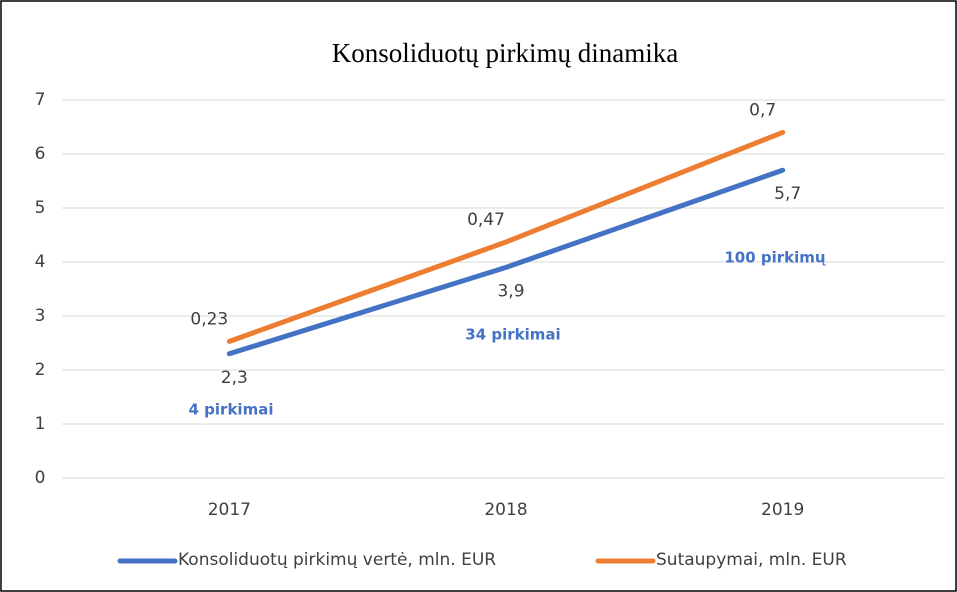 The width and height of the screenshot is (957, 592). Describe the element at coordinates (505, 53) in the screenshot. I see `chart-title: Konsoliduotų pirkimų dinamika` at that location.